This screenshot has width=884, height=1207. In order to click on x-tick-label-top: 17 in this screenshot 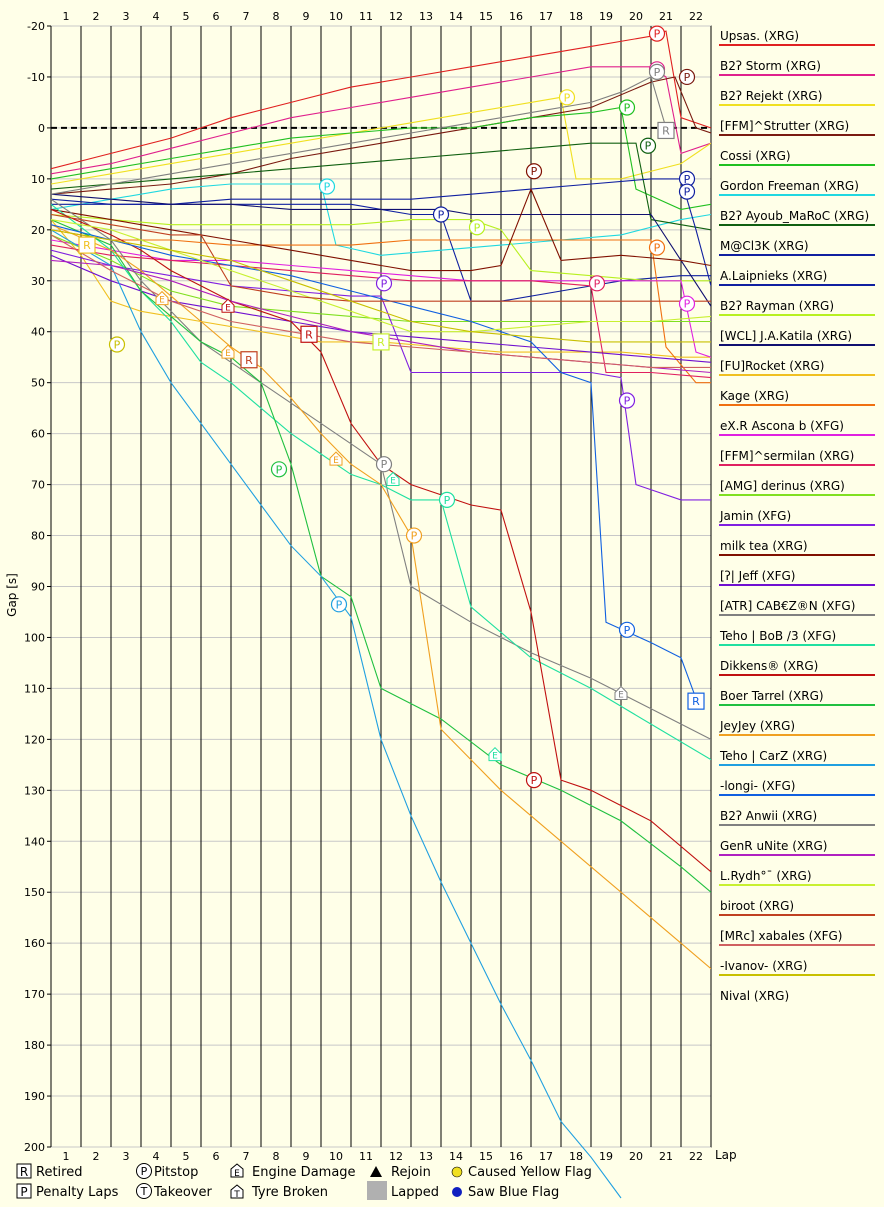, I will do `click(546, 16)`.